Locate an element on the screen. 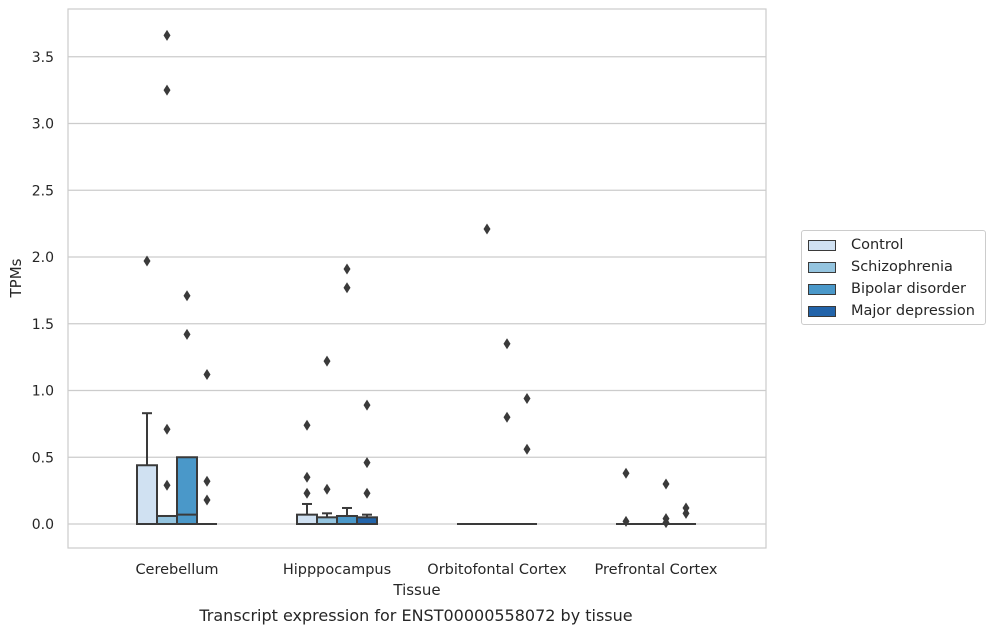 The image size is (997, 634). x-tick-label: Hipppocampus is located at coordinates (337, 570).